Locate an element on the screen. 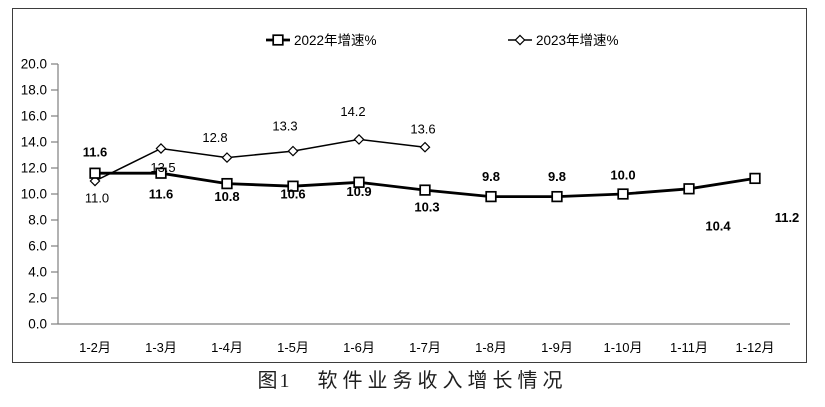  figure-number: 图1 is located at coordinates (274, 381).